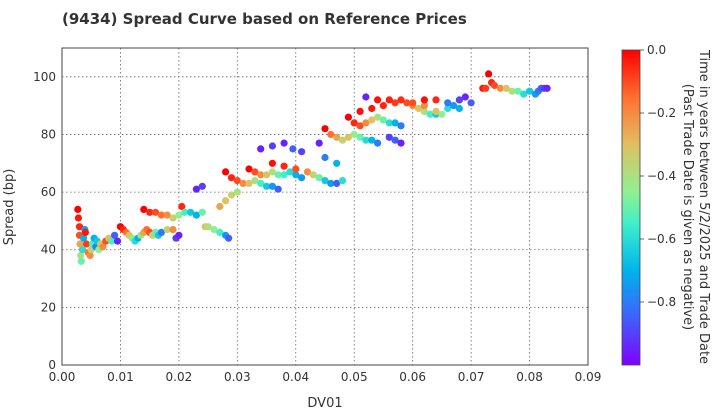 Image resolution: width=720 pixels, height=420 pixels. I want to click on colorbar-ticks: 0.0 −0.2 −0.4 −0.6 −0.8, so click(658, 176).